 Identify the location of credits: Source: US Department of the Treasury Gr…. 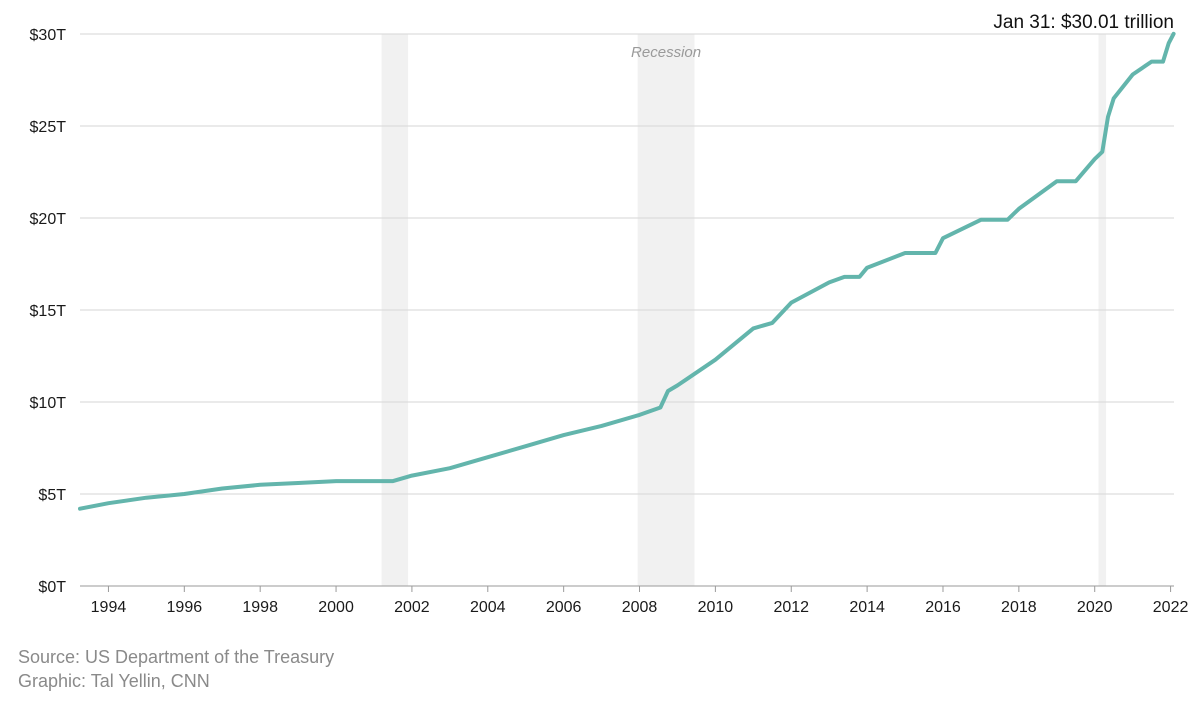
(176, 669).